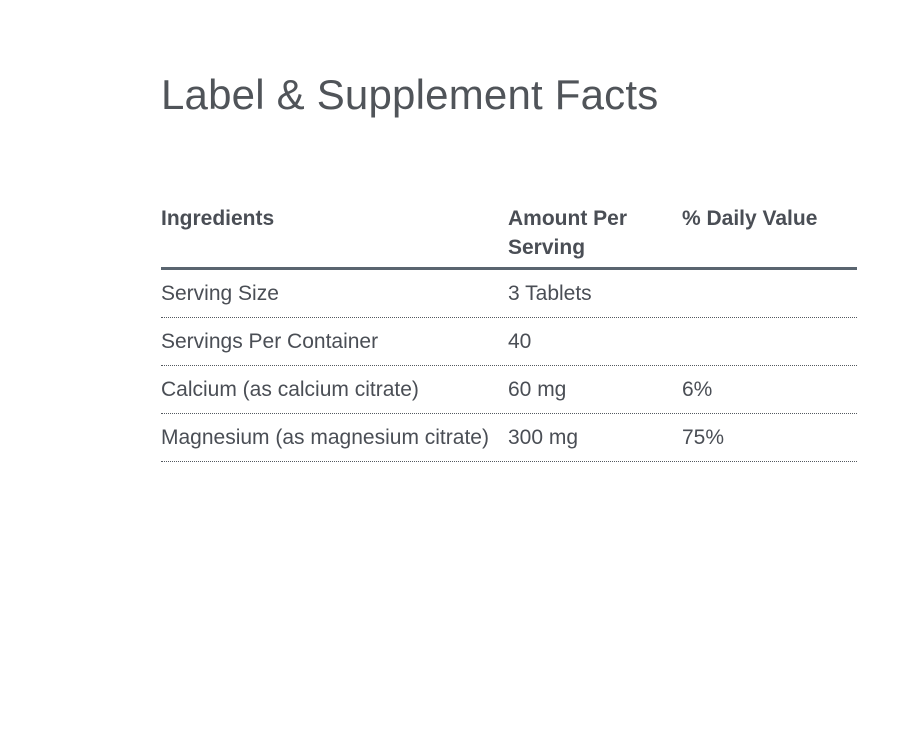 The height and width of the screenshot is (752, 900). Describe the element at coordinates (410, 94) in the screenshot. I see `page-title: Label & Supplement Facts` at that location.